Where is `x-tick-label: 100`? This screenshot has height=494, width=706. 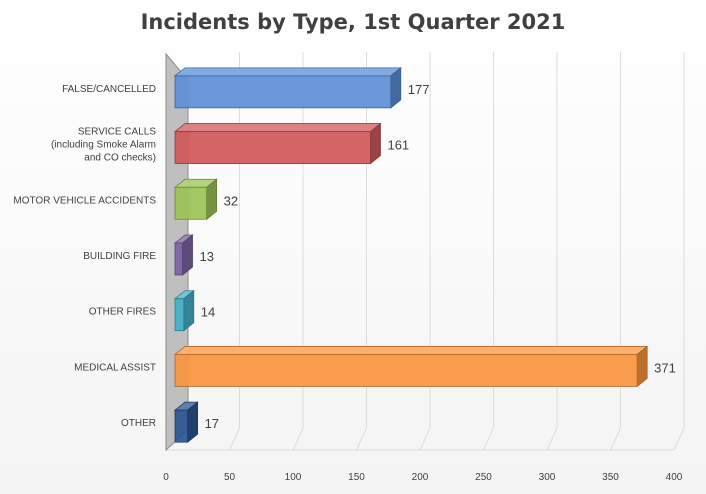 x-tick-label: 100 is located at coordinates (293, 477).